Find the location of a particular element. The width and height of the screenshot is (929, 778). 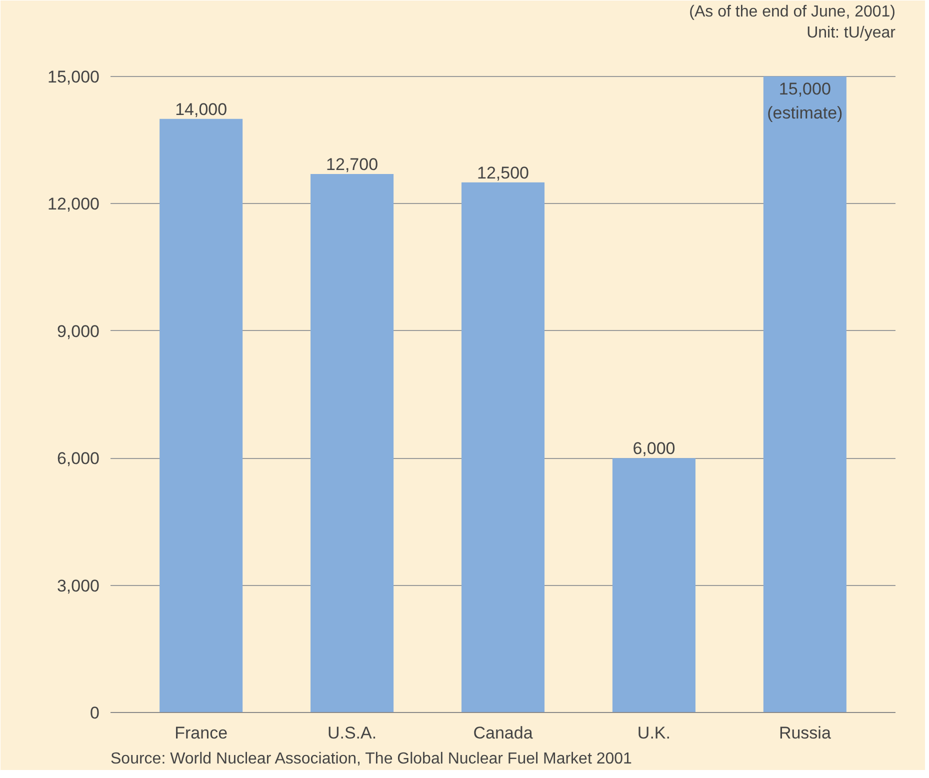

data-label: 12,500 is located at coordinates (503, 172).